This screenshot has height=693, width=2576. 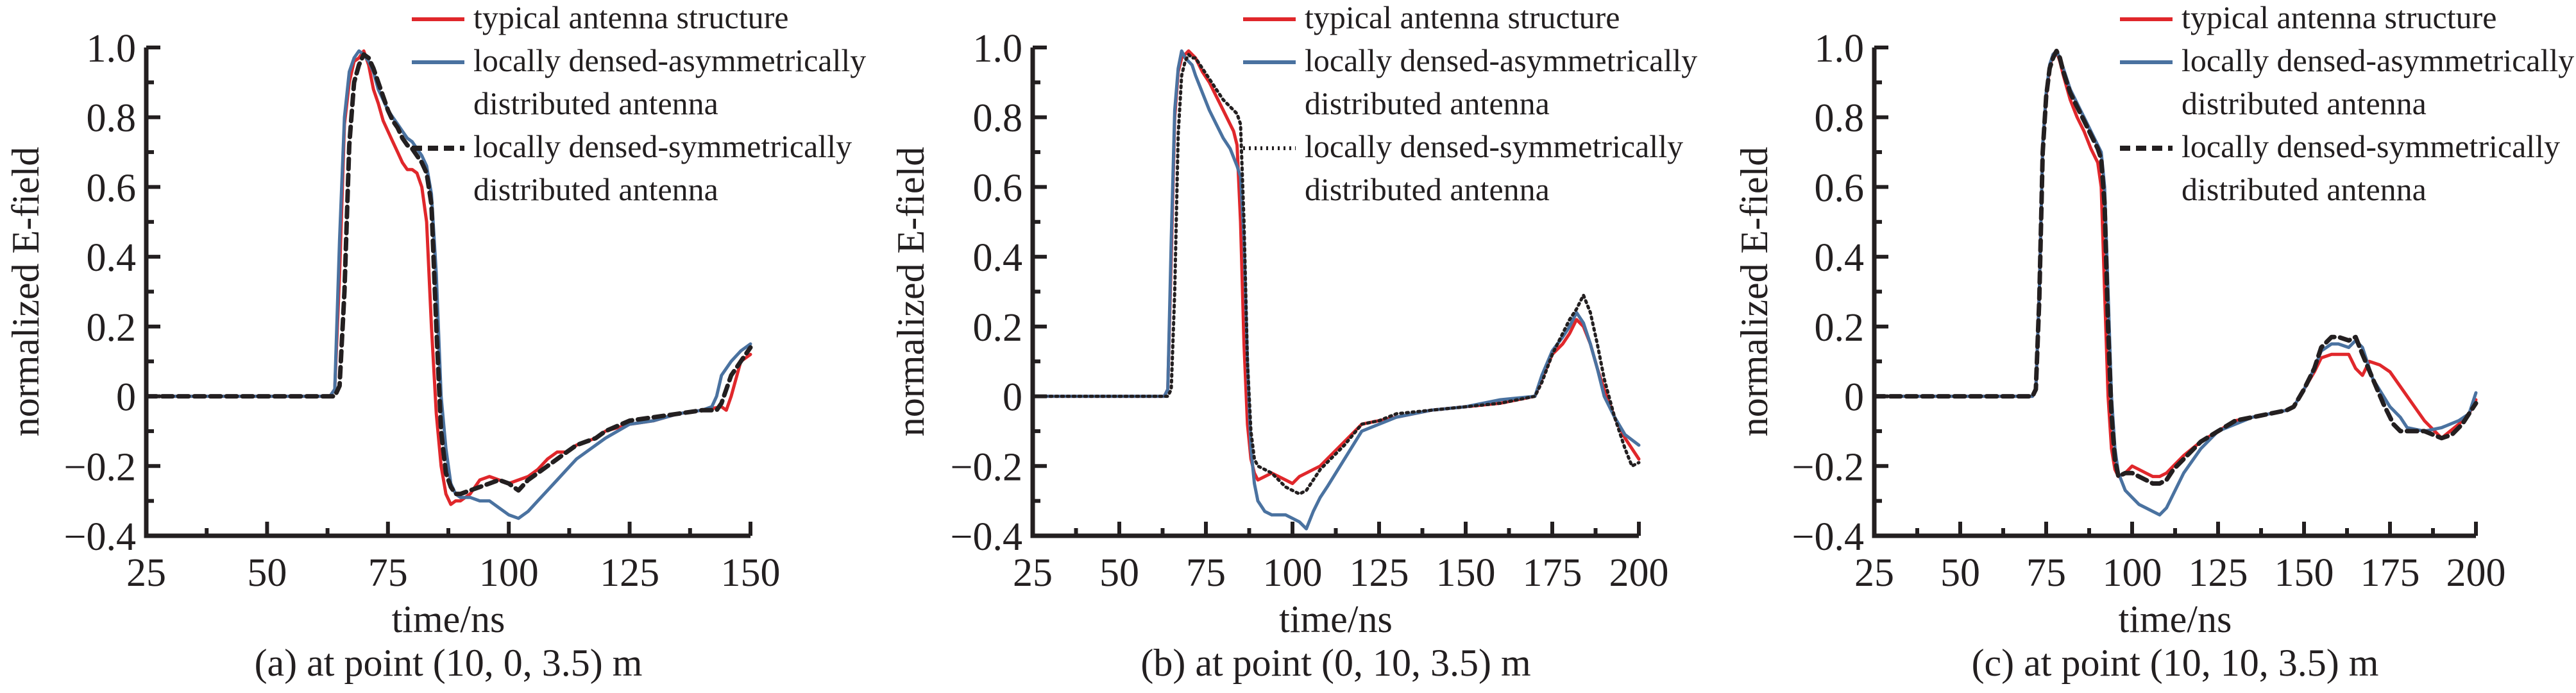 What do you see at coordinates (2175, 663) in the screenshot?
I see `panel-caption: (c) at point (10, 10, 3.5) m` at bounding box center [2175, 663].